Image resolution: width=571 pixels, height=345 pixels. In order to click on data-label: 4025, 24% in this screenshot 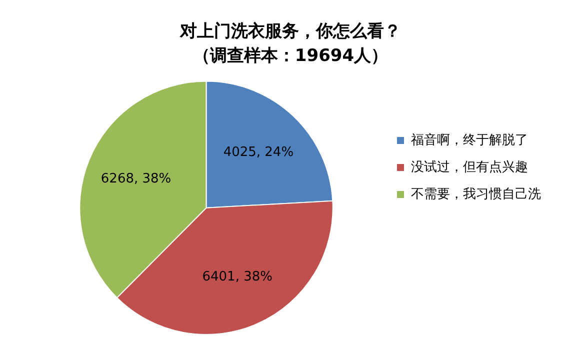, I will do `click(258, 152)`.